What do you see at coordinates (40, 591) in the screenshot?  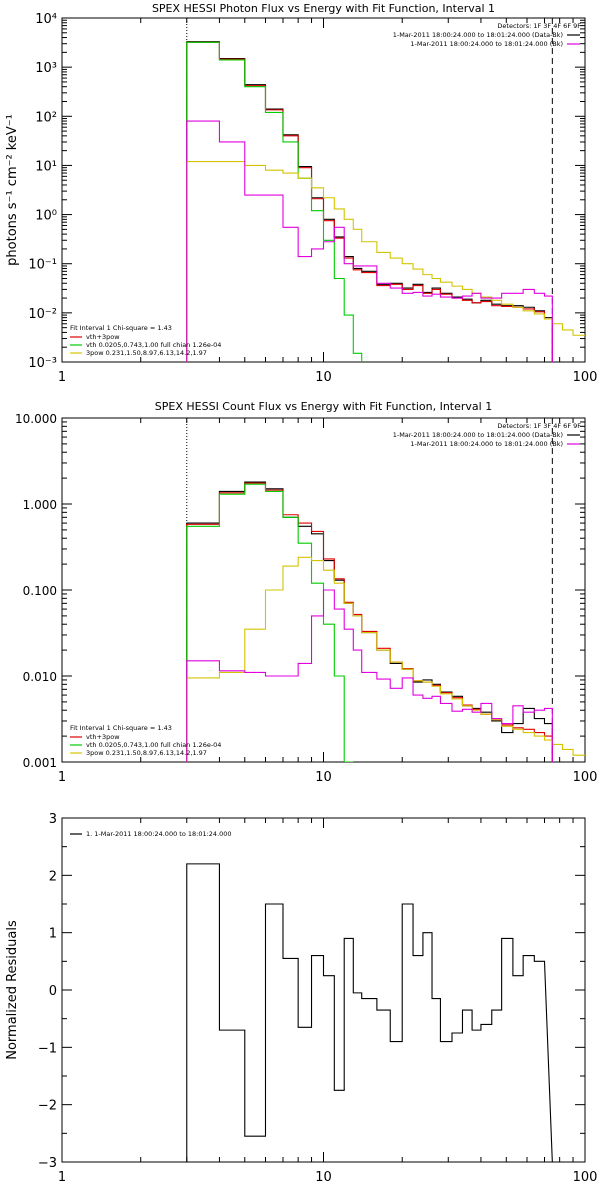 I see `y-tick-label: 0.100` at bounding box center [40, 591].